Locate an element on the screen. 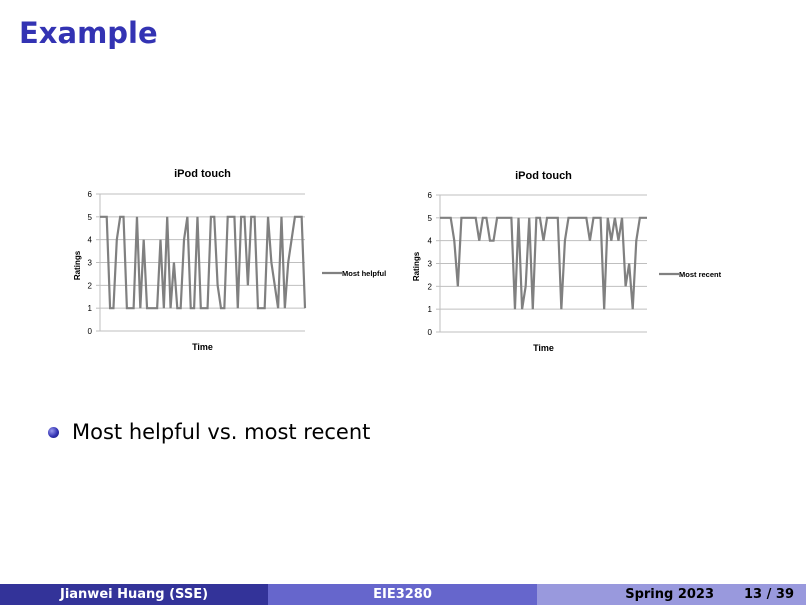 This screenshot has width=806, height=605. footer-term-page: Spring 2023 13 / 39 is located at coordinates (671, 594).